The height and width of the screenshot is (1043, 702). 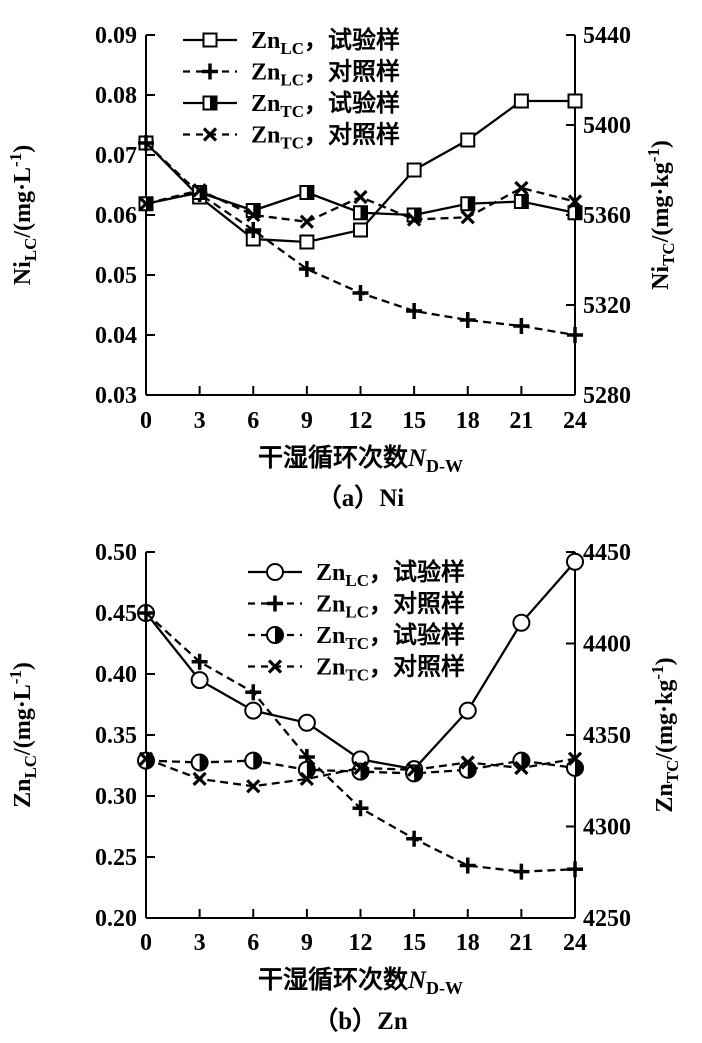 What do you see at coordinates (116, 919) in the screenshot?
I see `left-tick-label: 0.20` at bounding box center [116, 919].